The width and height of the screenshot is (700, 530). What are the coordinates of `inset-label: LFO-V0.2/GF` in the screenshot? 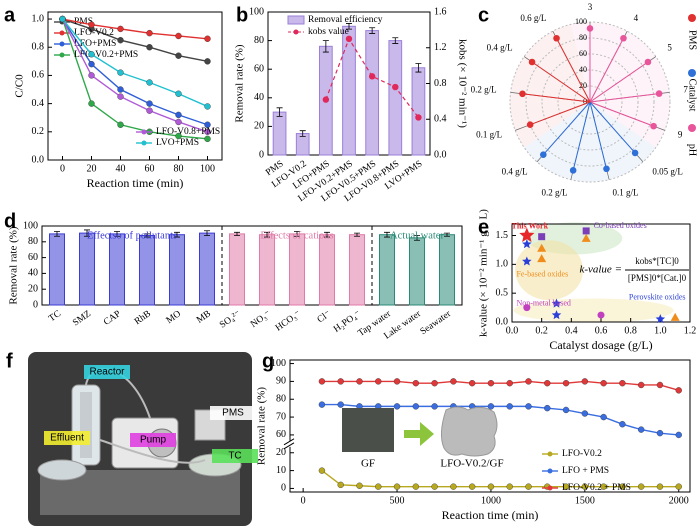 It's located at (471, 464).